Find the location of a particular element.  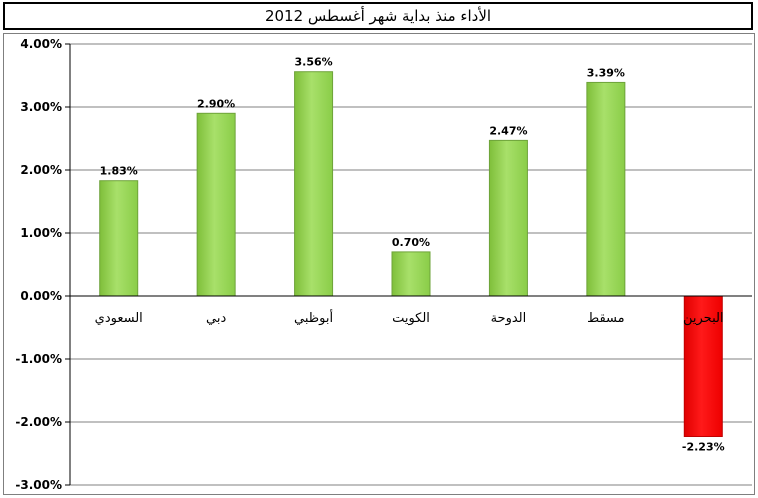

data-label: 2.90% is located at coordinates (216, 103).